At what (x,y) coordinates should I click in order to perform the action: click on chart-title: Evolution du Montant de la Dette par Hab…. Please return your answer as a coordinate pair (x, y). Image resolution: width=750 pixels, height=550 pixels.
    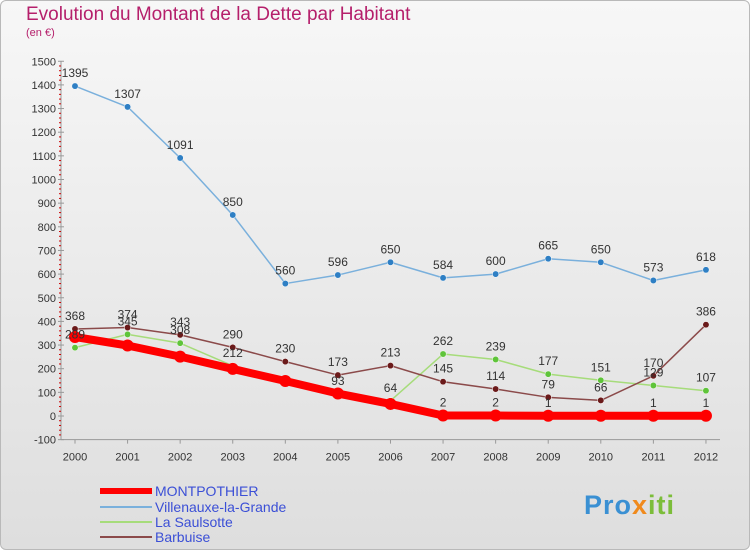
    Looking at the image, I should click on (218, 14).